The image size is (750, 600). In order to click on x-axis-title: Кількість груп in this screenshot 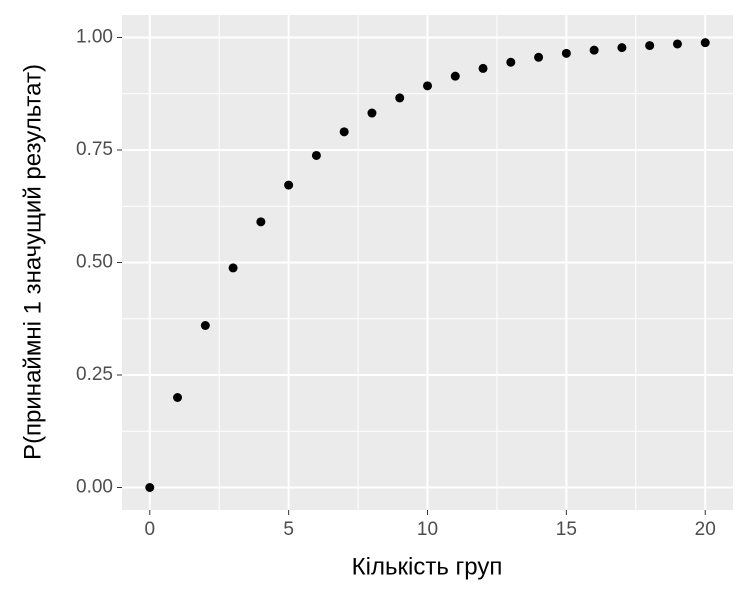, I will do `click(427, 566)`.